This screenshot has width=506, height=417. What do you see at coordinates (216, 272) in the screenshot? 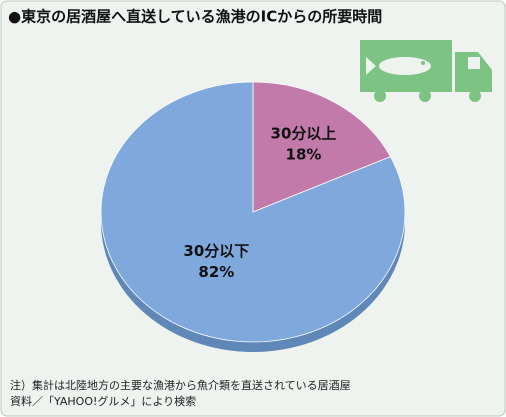
I see `value-label: 82%` at bounding box center [216, 272].